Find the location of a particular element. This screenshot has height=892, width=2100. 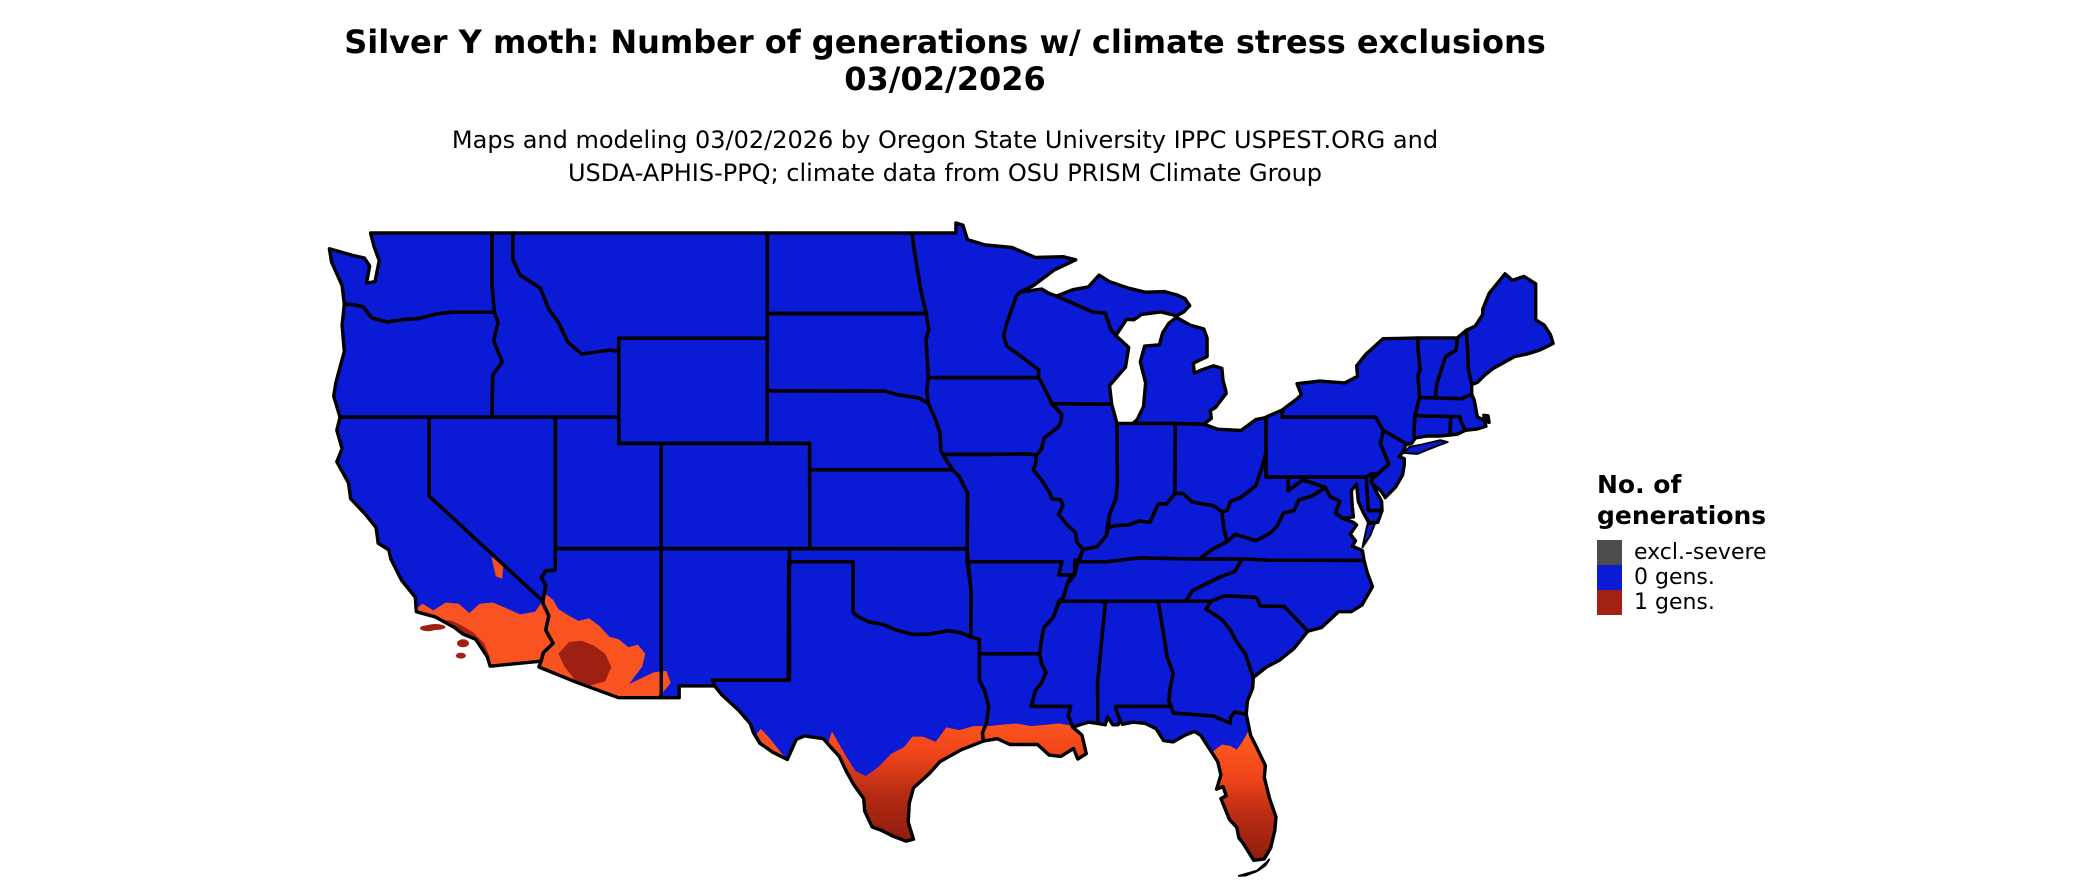

state-ma is located at coordinates (1452, 412).